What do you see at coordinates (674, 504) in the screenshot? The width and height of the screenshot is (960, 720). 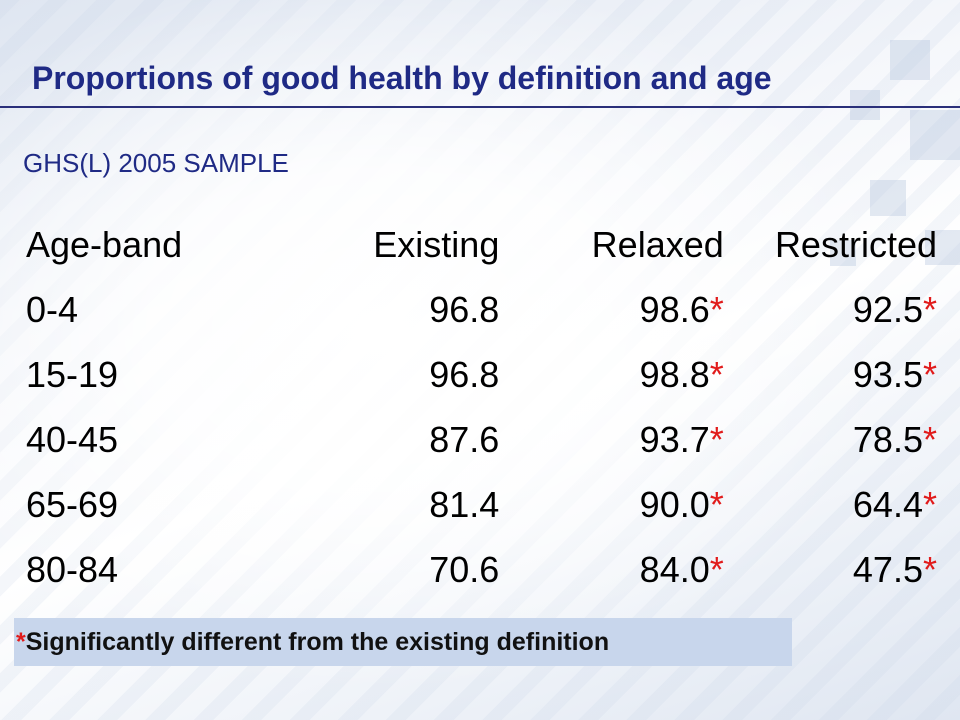 I see `relaxed-value: 90.0` at bounding box center [674, 504].